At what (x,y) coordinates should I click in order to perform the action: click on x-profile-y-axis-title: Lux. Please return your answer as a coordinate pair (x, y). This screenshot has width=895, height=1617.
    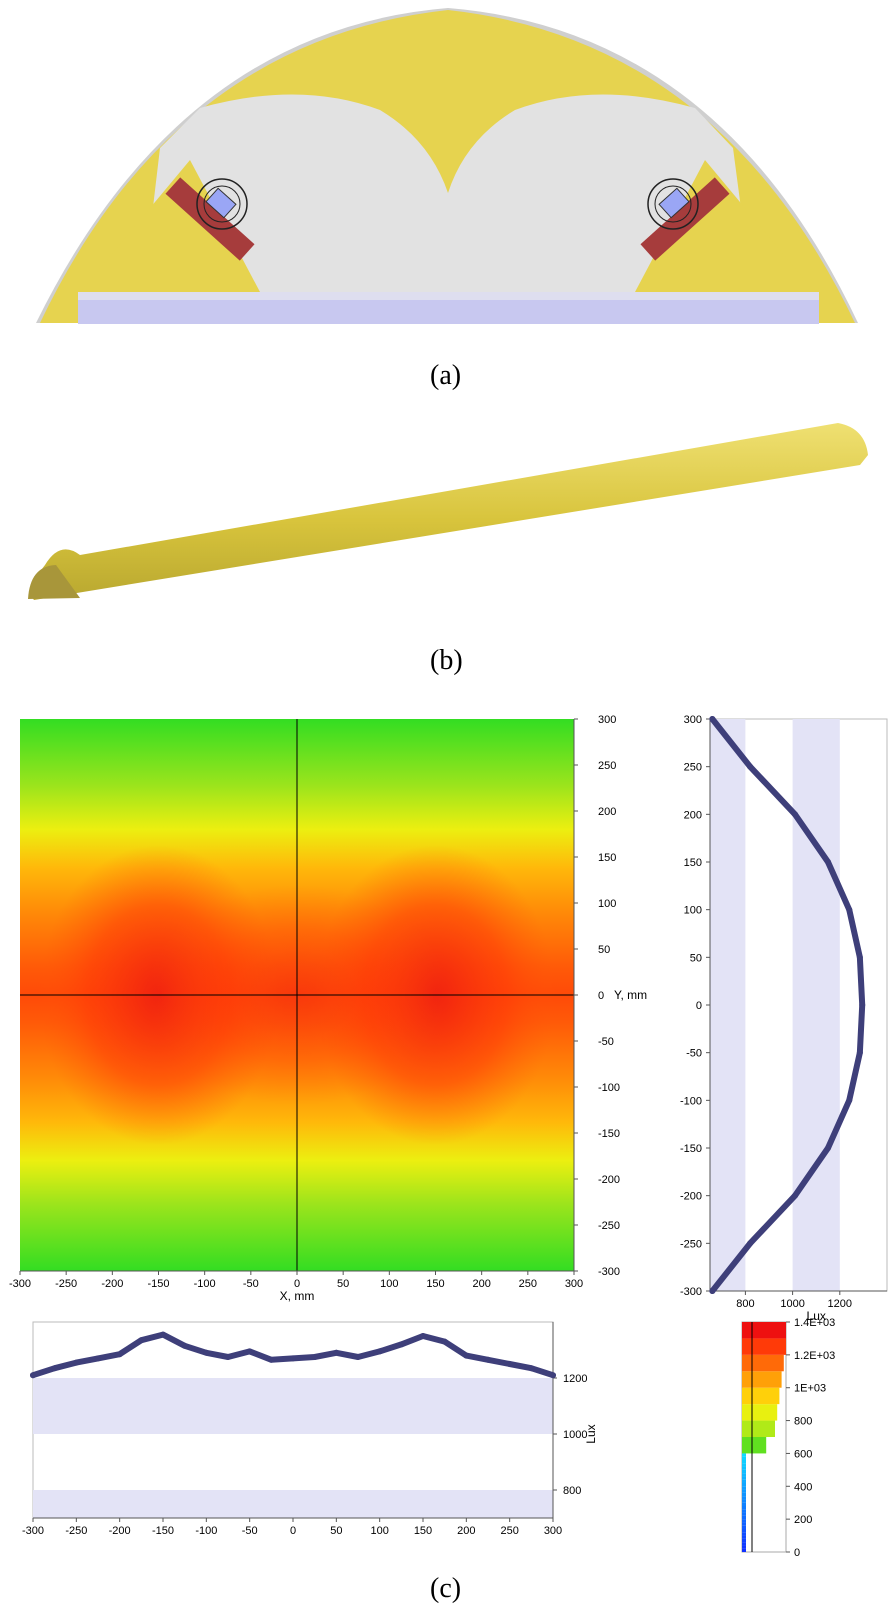
    Looking at the image, I should click on (591, 1433).